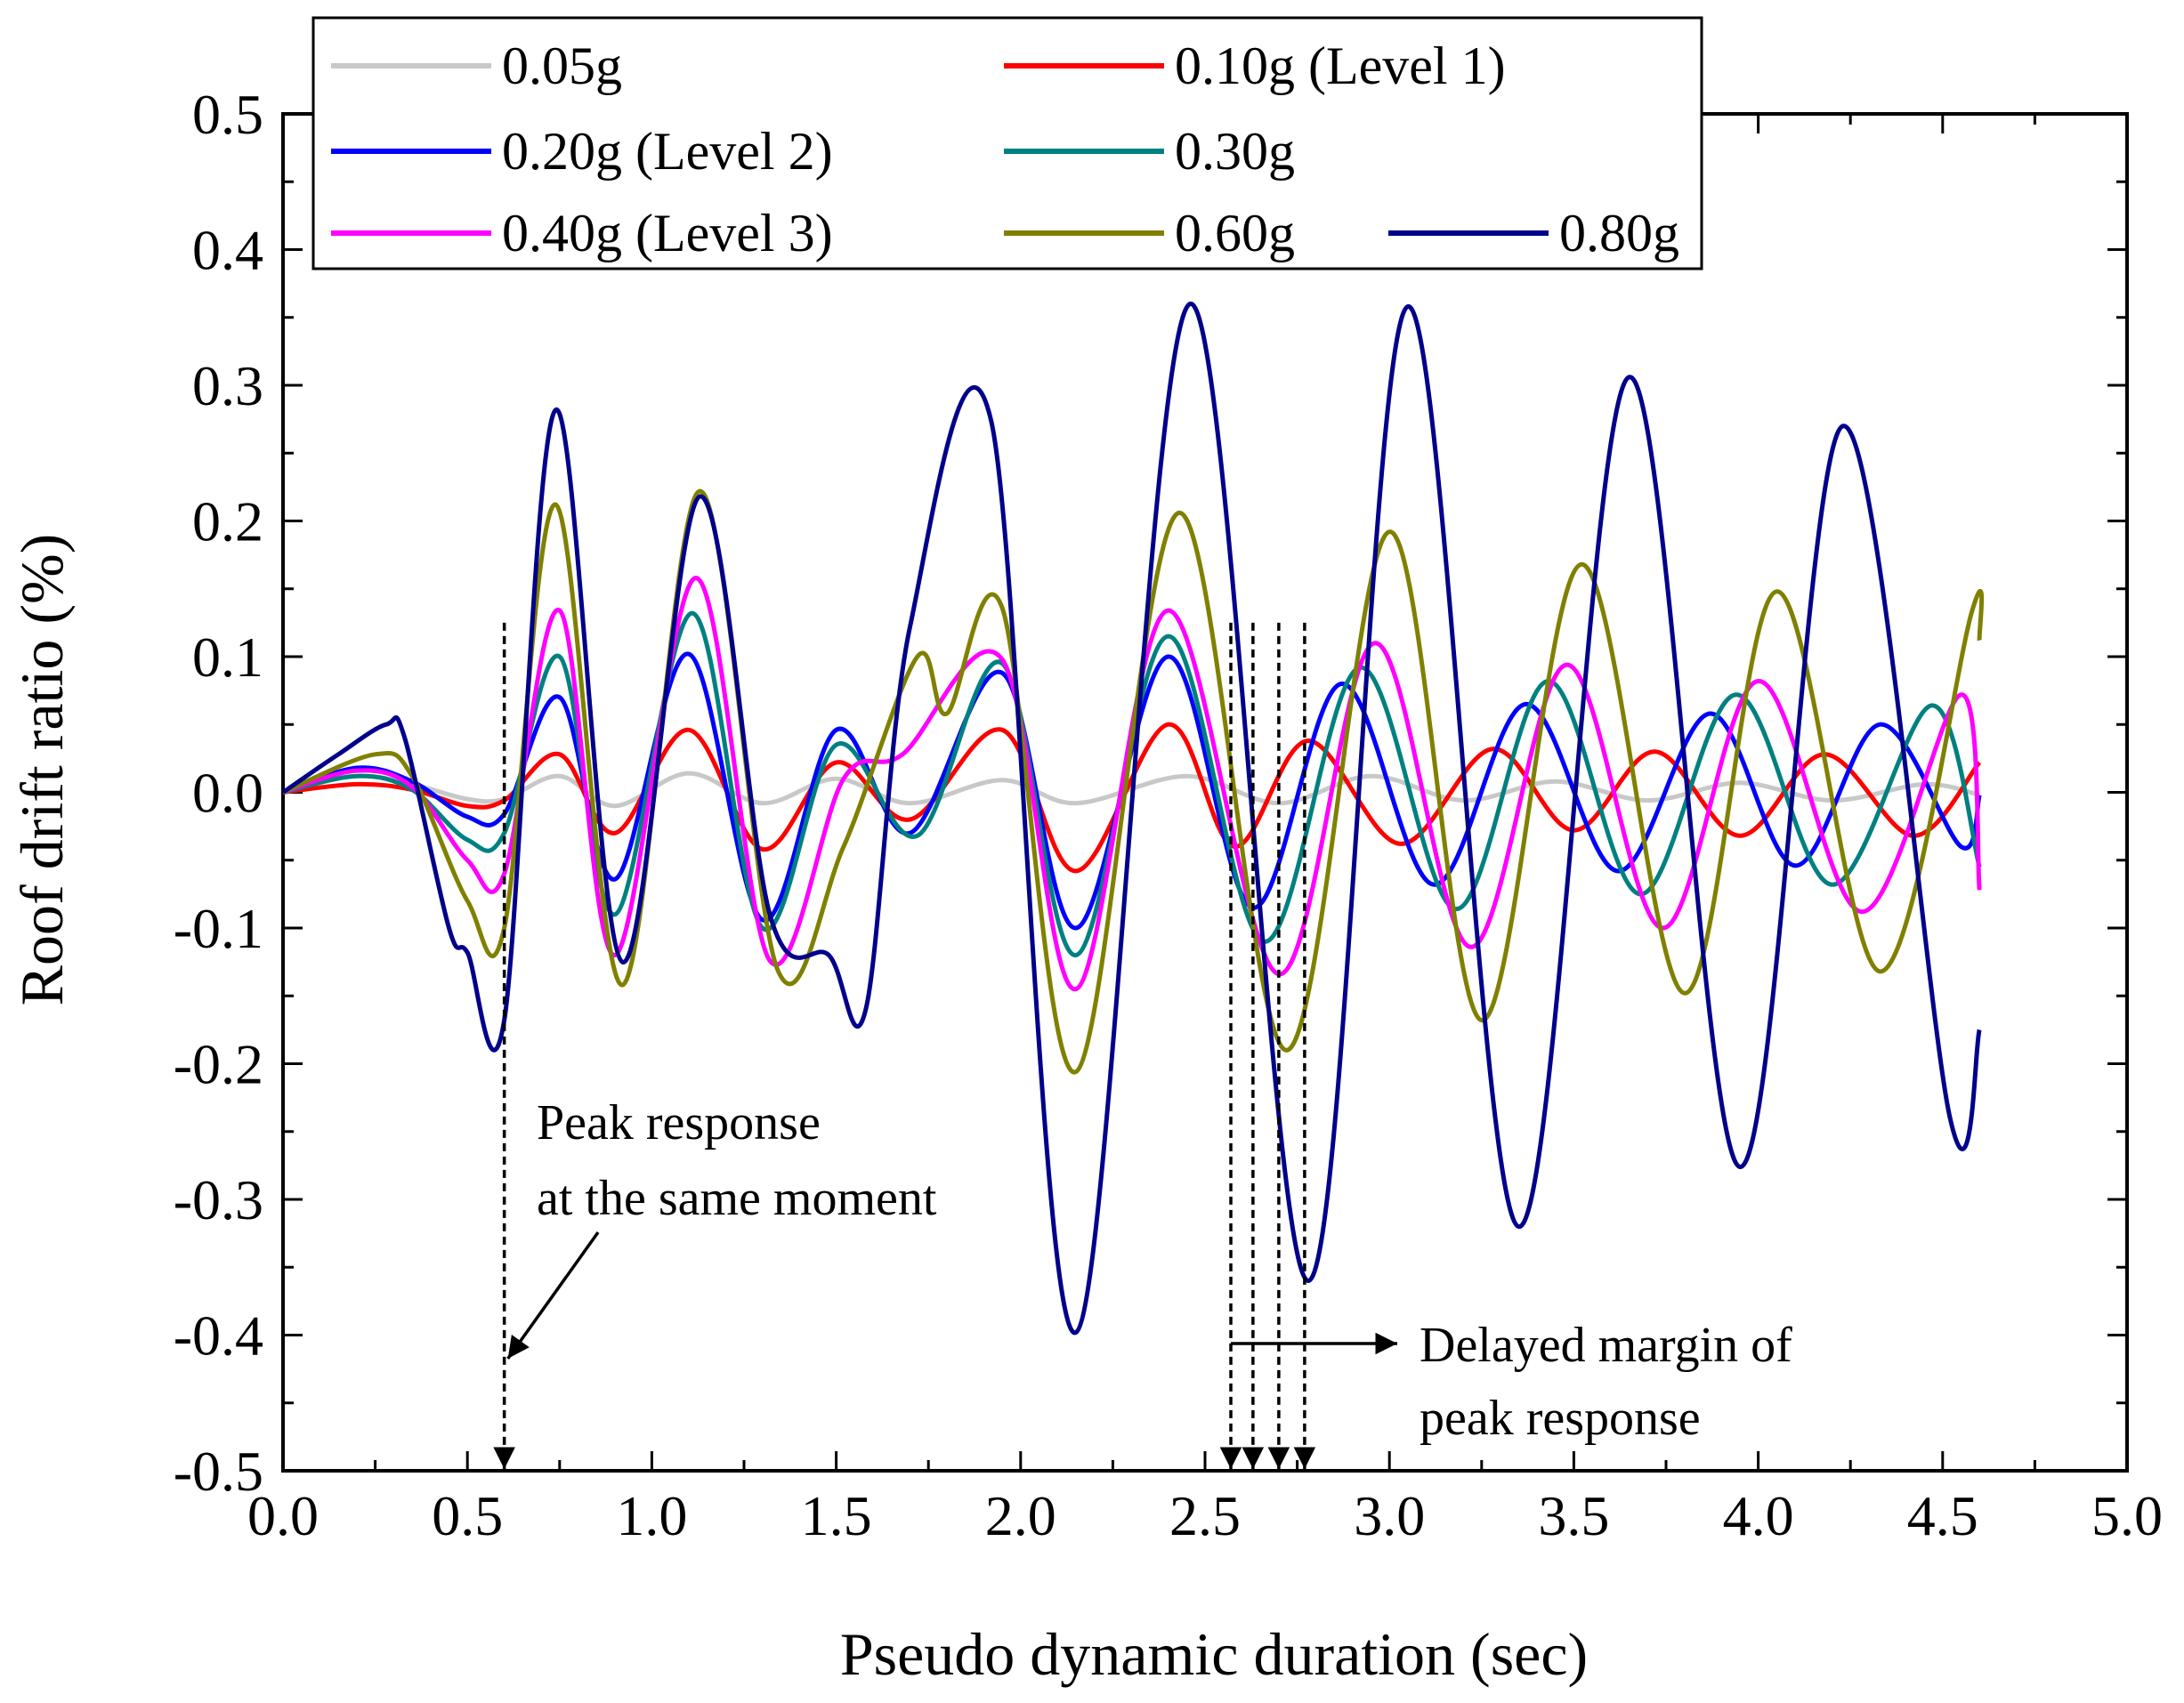  What do you see at coordinates (1340, 65) in the screenshot?
I see `legend-label: 0.10g (Level 1)` at bounding box center [1340, 65].